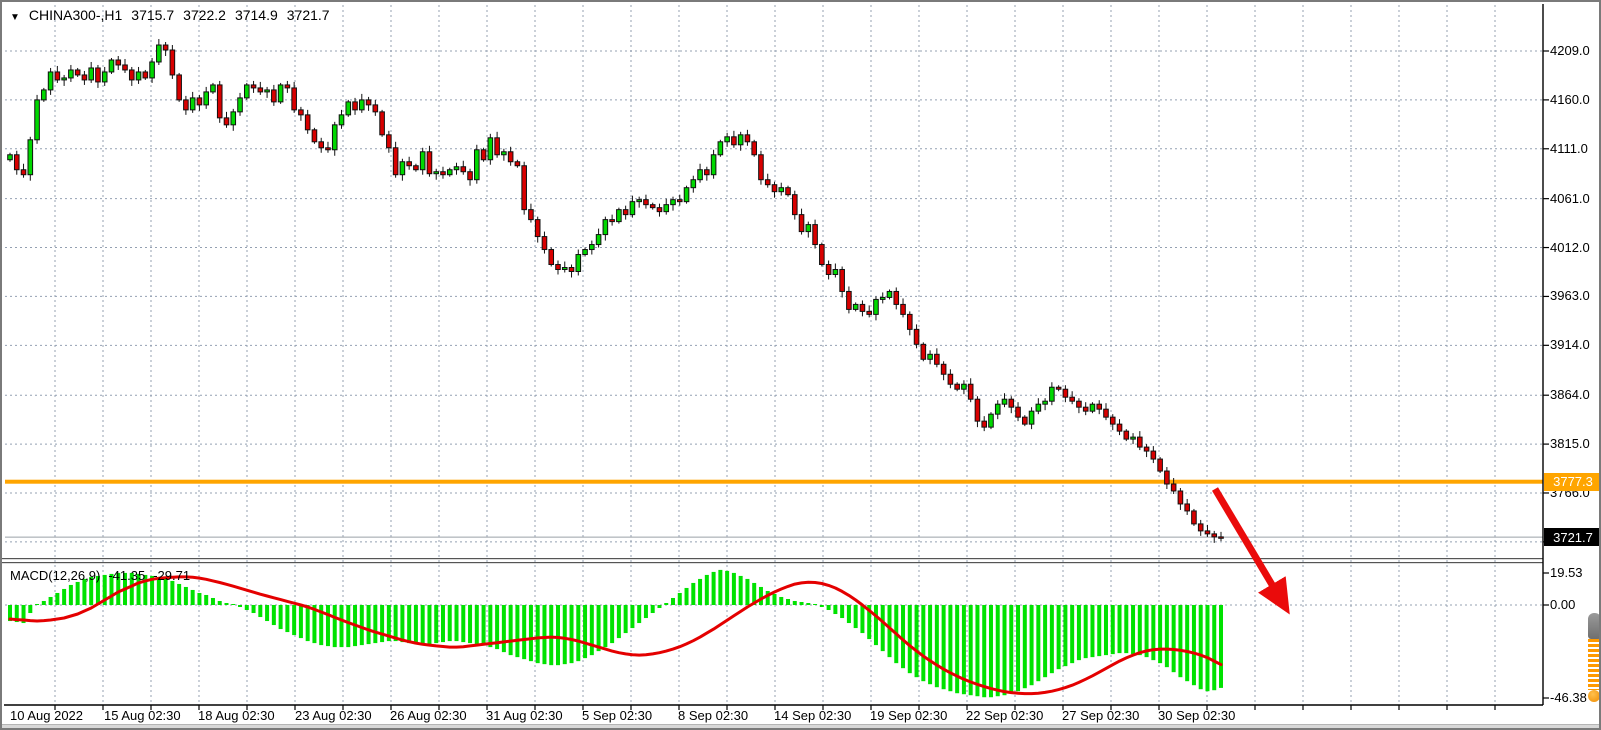  I want to click on right-edge-scrollbar, so click(1593, 658).